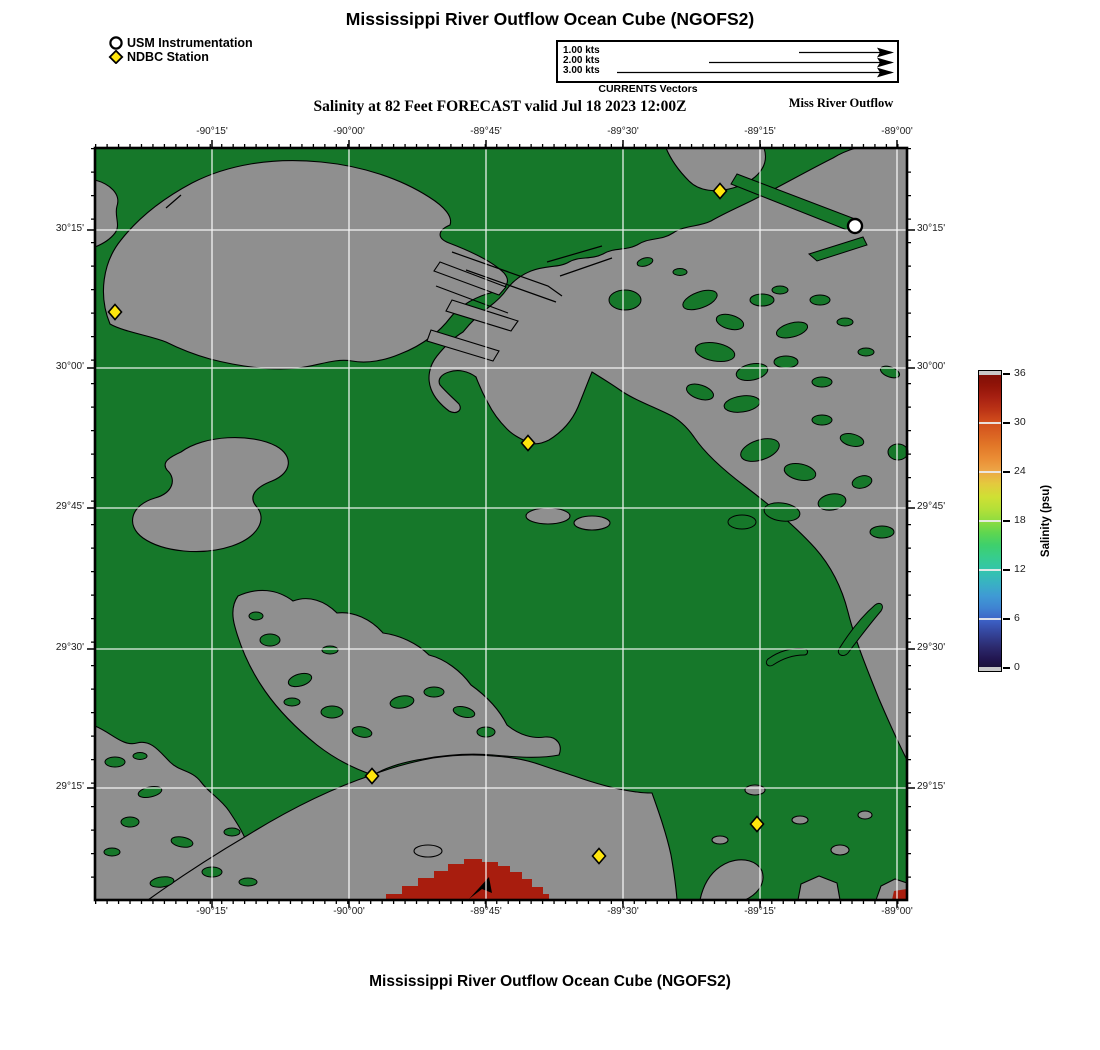  What do you see at coordinates (210, 495) in the screenshot?
I see `two-lobe-island` at bounding box center [210, 495].